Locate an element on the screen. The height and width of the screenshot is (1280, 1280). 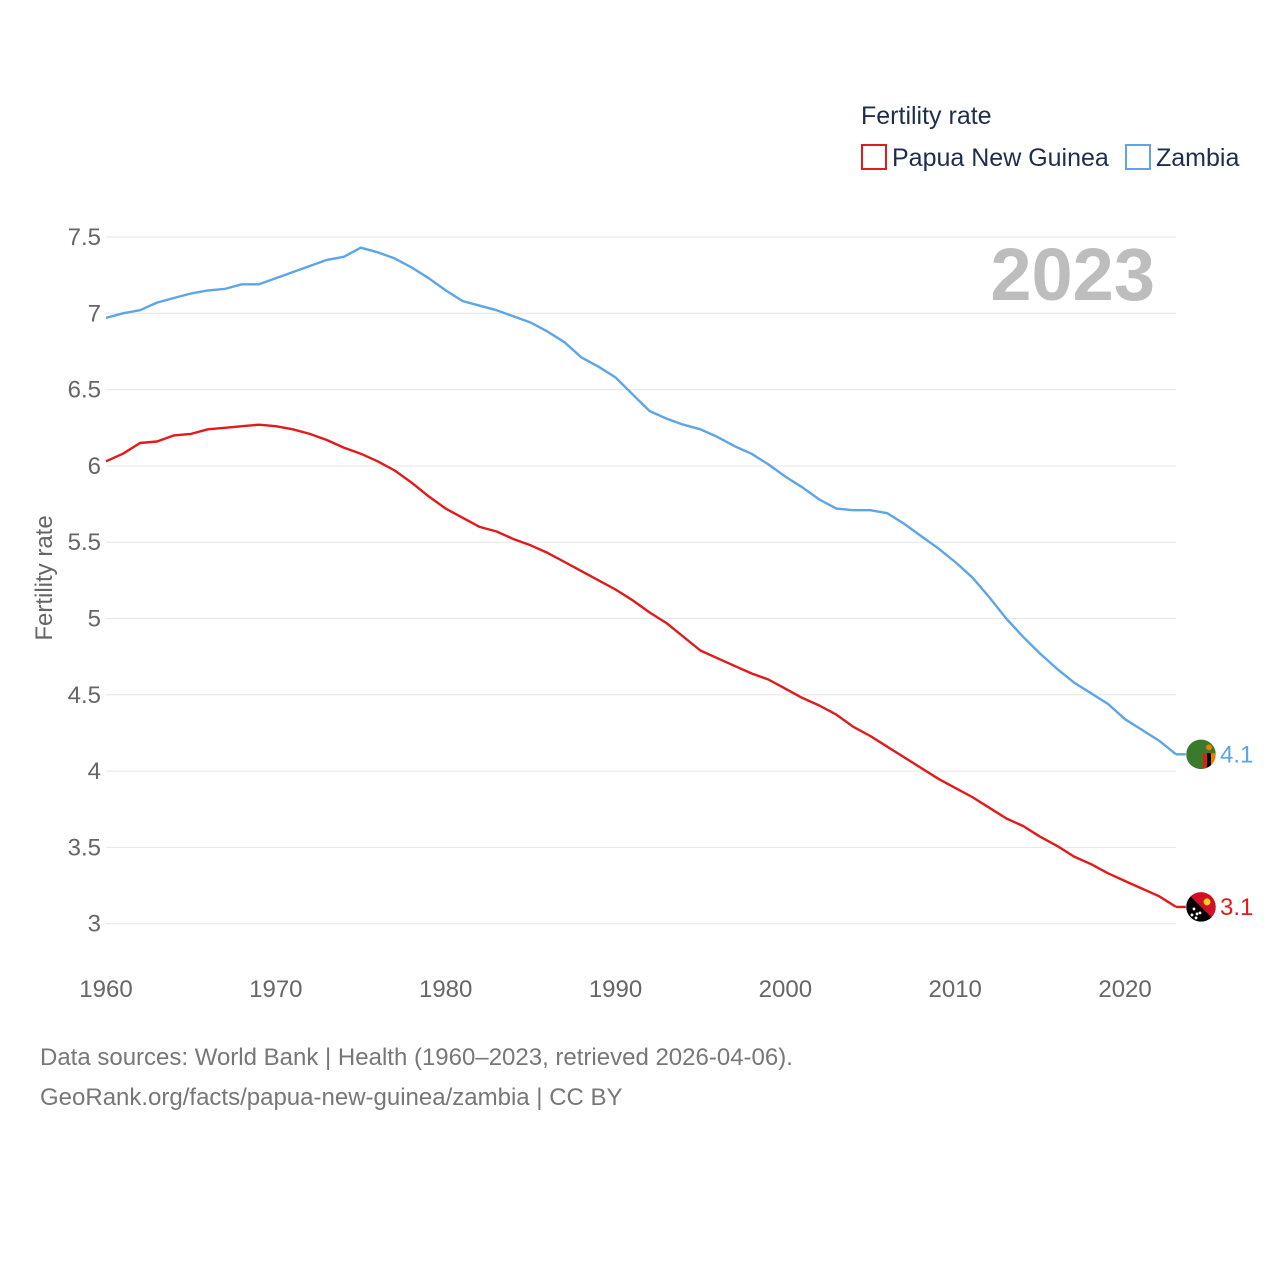
y-tick-labels: 3 3.5 4 4.5 5 5.5 6 6.5 7 7.5 is located at coordinates (84, 581).